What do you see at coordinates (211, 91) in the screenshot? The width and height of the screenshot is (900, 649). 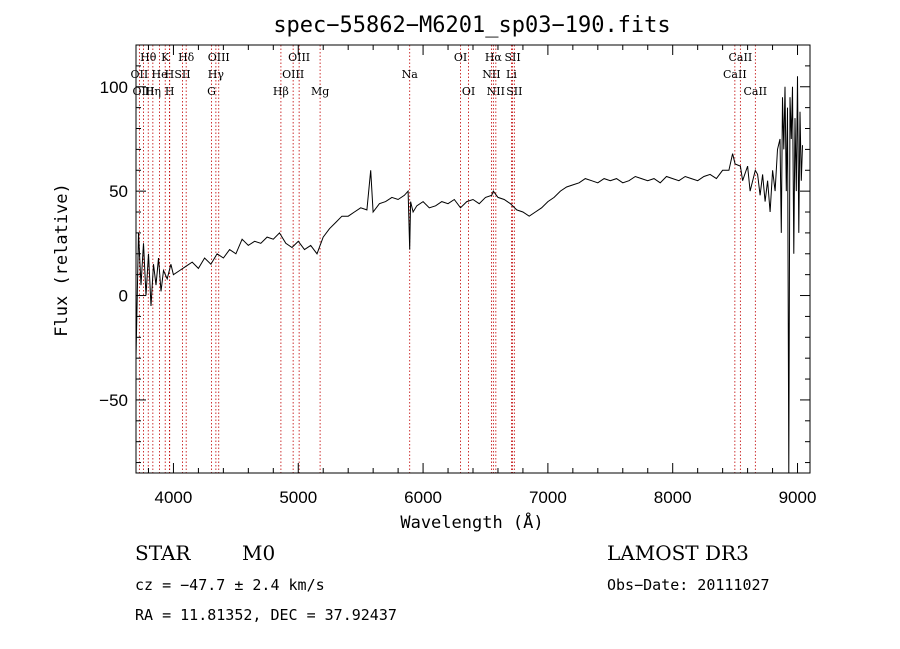 I see `spectral-line-label: G` at bounding box center [211, 91].